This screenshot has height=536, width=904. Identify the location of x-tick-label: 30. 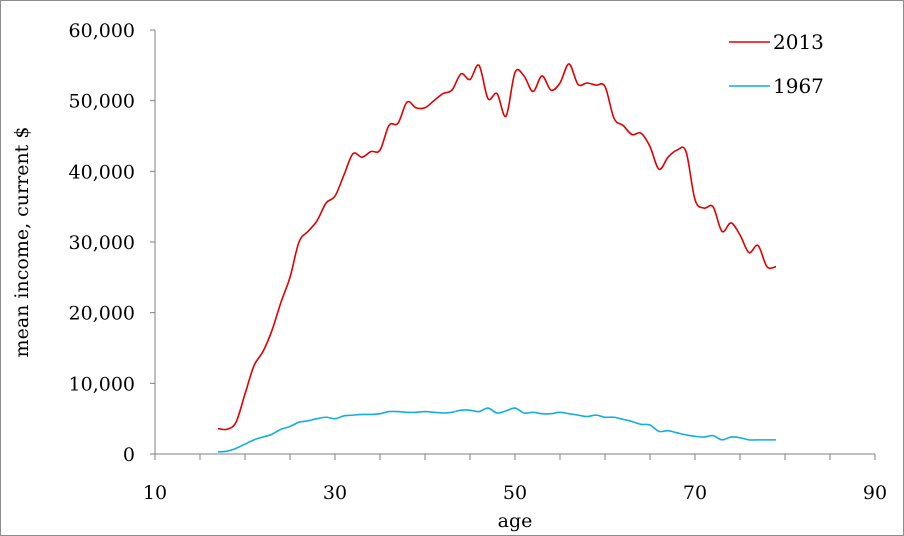
(335, 493).